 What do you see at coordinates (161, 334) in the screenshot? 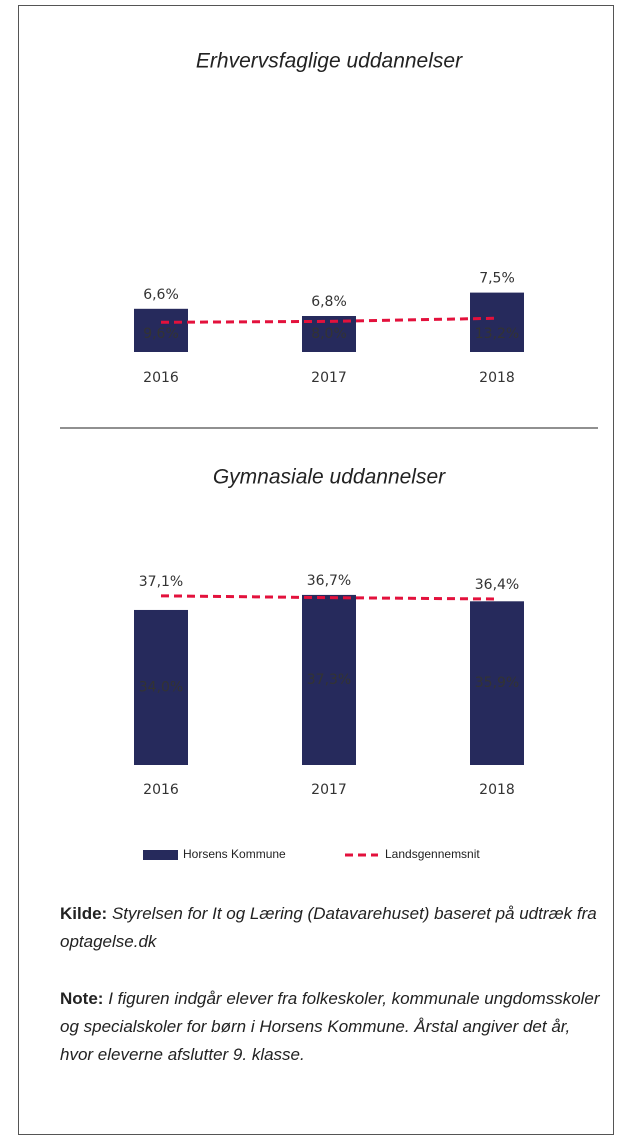
I see `bar-label: 9,6%` at bounding box center [161, 334].